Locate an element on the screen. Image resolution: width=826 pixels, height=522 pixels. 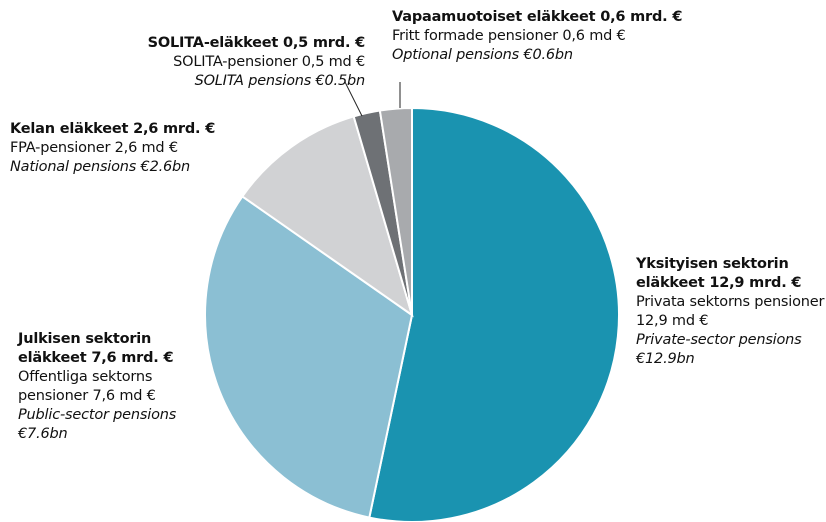
label-fi: Kelan eläkkeet 2,6 mrd. € is located at coordinates (113, 129).